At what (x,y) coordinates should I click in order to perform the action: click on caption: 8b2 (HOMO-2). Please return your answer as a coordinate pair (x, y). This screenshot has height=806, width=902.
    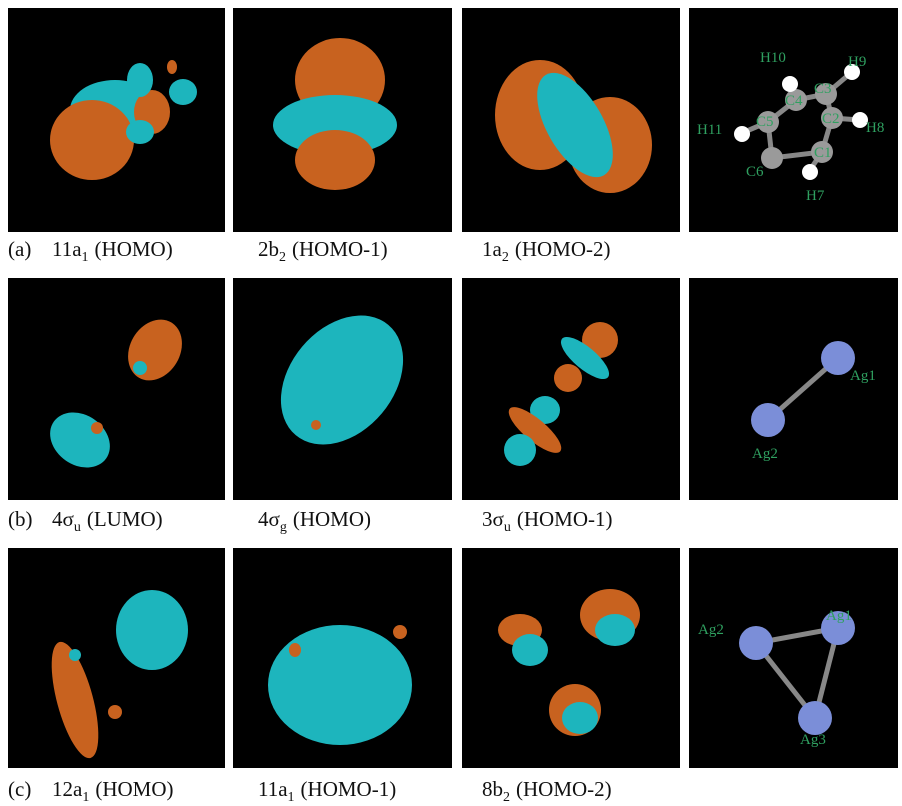
    Looking at the image, I should click on (547, 791).